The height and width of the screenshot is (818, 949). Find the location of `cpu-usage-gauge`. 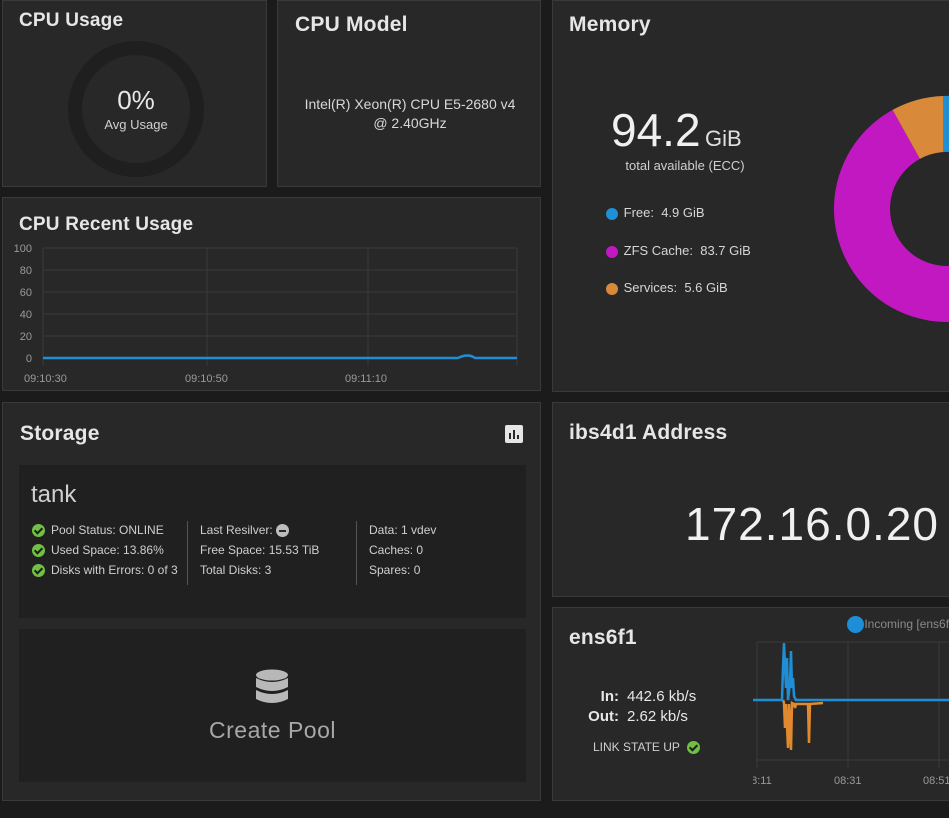

cpu-usage-gauge is located at coordinates (136, 109).